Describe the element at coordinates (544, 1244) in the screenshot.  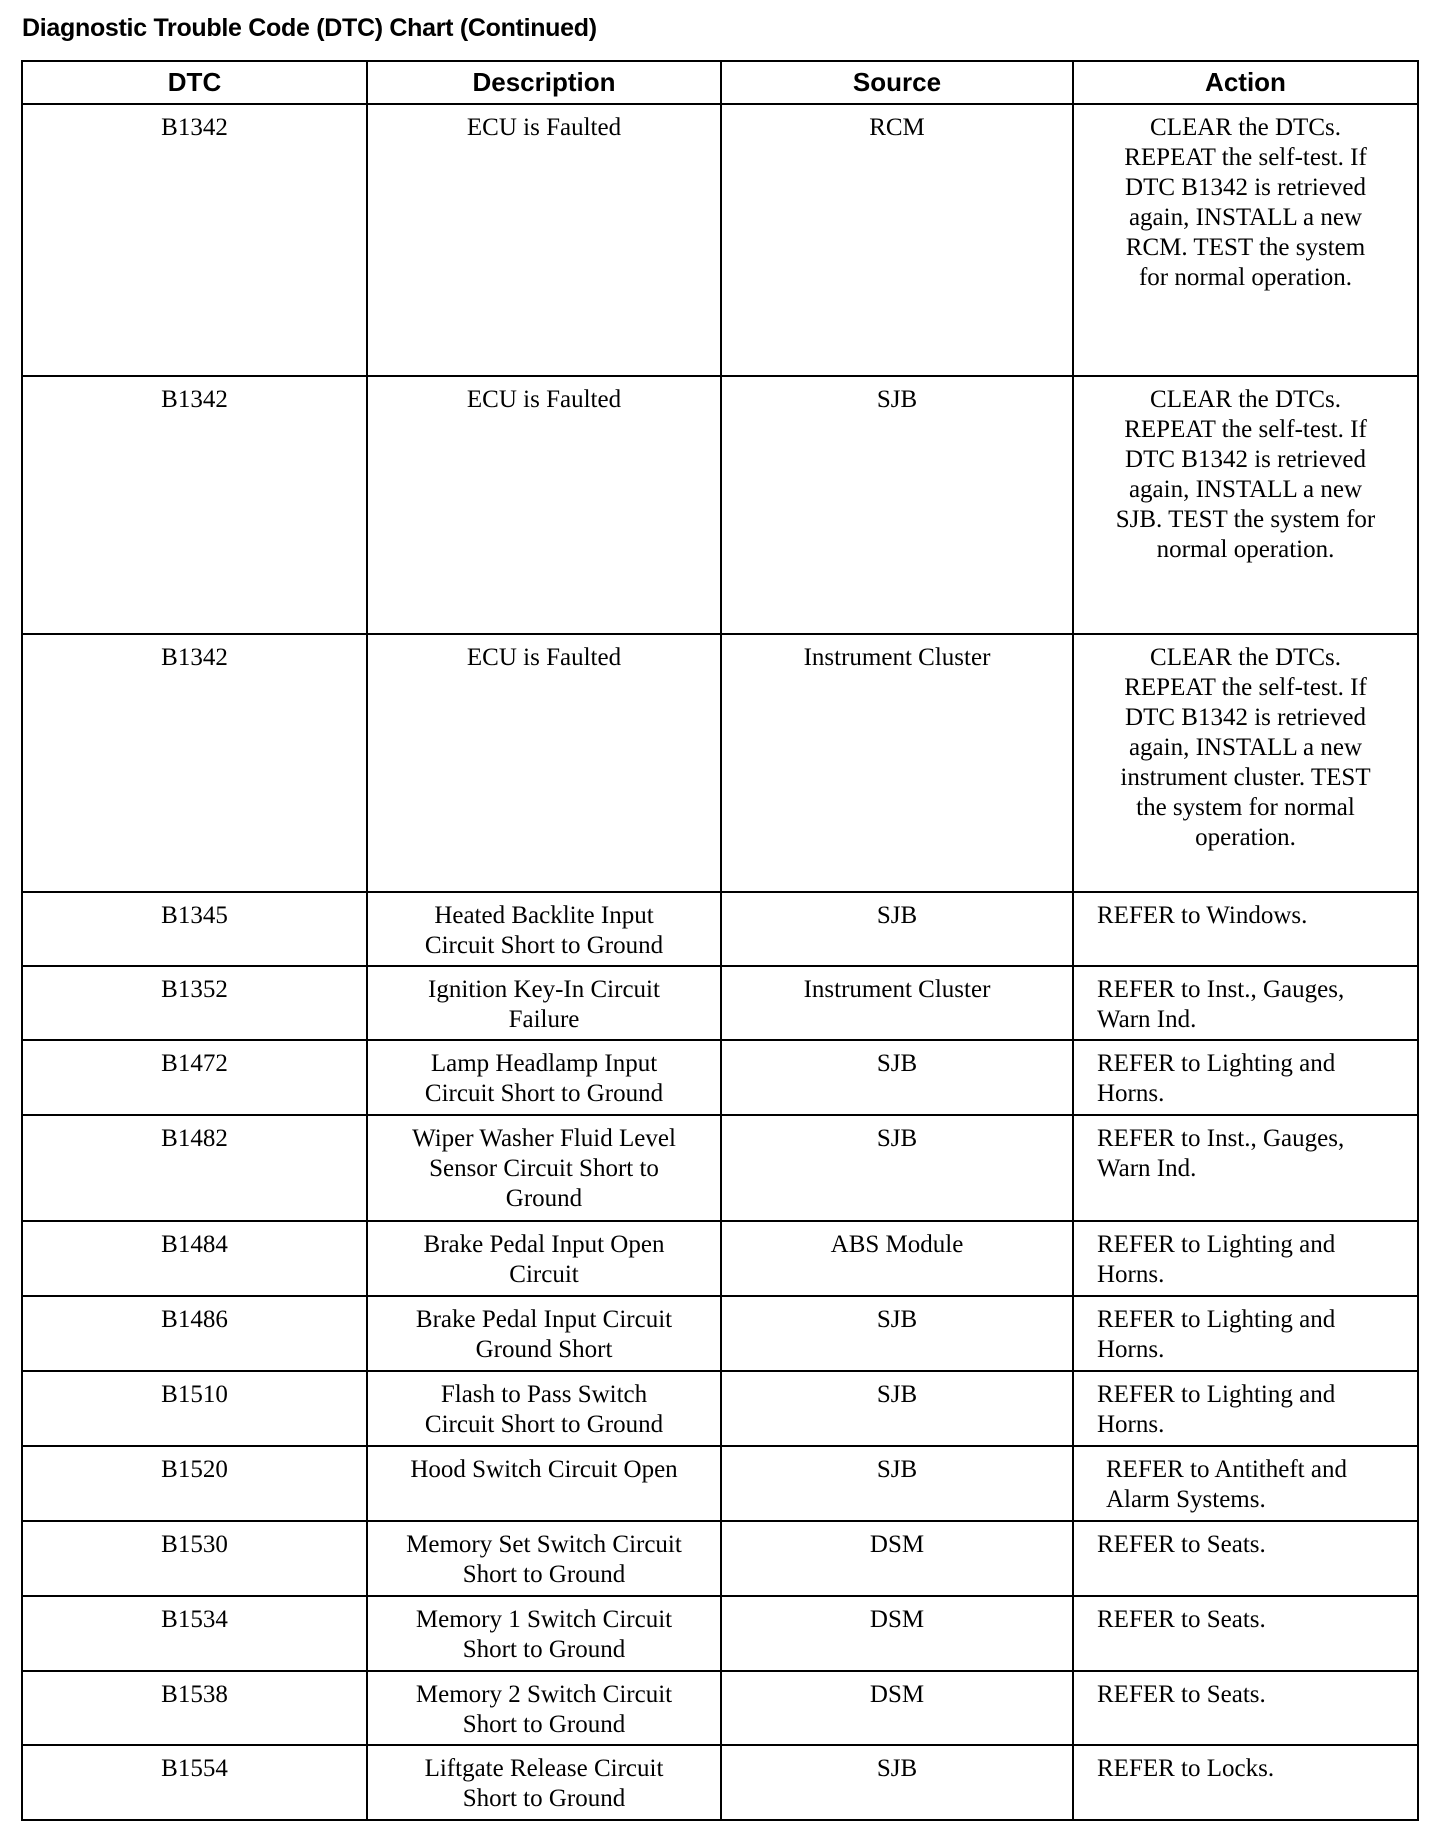
I see `description-cell-line: Brake Pedal Input Open` at that location.